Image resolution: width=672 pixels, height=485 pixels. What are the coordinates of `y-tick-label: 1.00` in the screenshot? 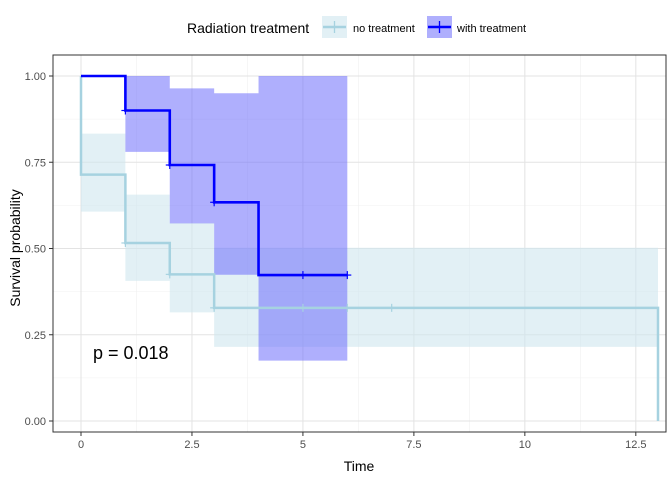 It's located at (35, 77).